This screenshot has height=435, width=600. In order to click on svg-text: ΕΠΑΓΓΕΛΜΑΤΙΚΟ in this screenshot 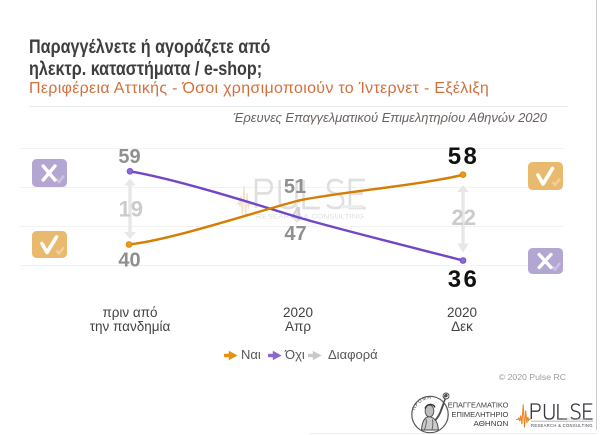, I will do `click(478, 405)`.